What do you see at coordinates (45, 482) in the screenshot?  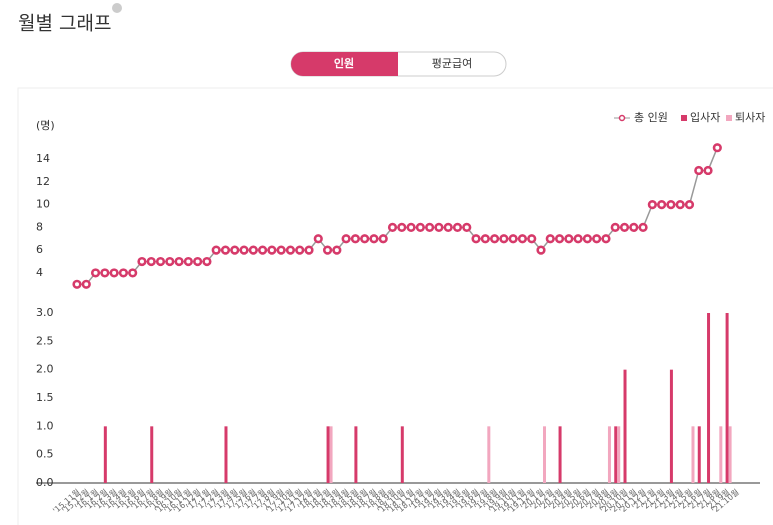 I see `y-tick-label: 0.0` at bounding box center [45, 482].